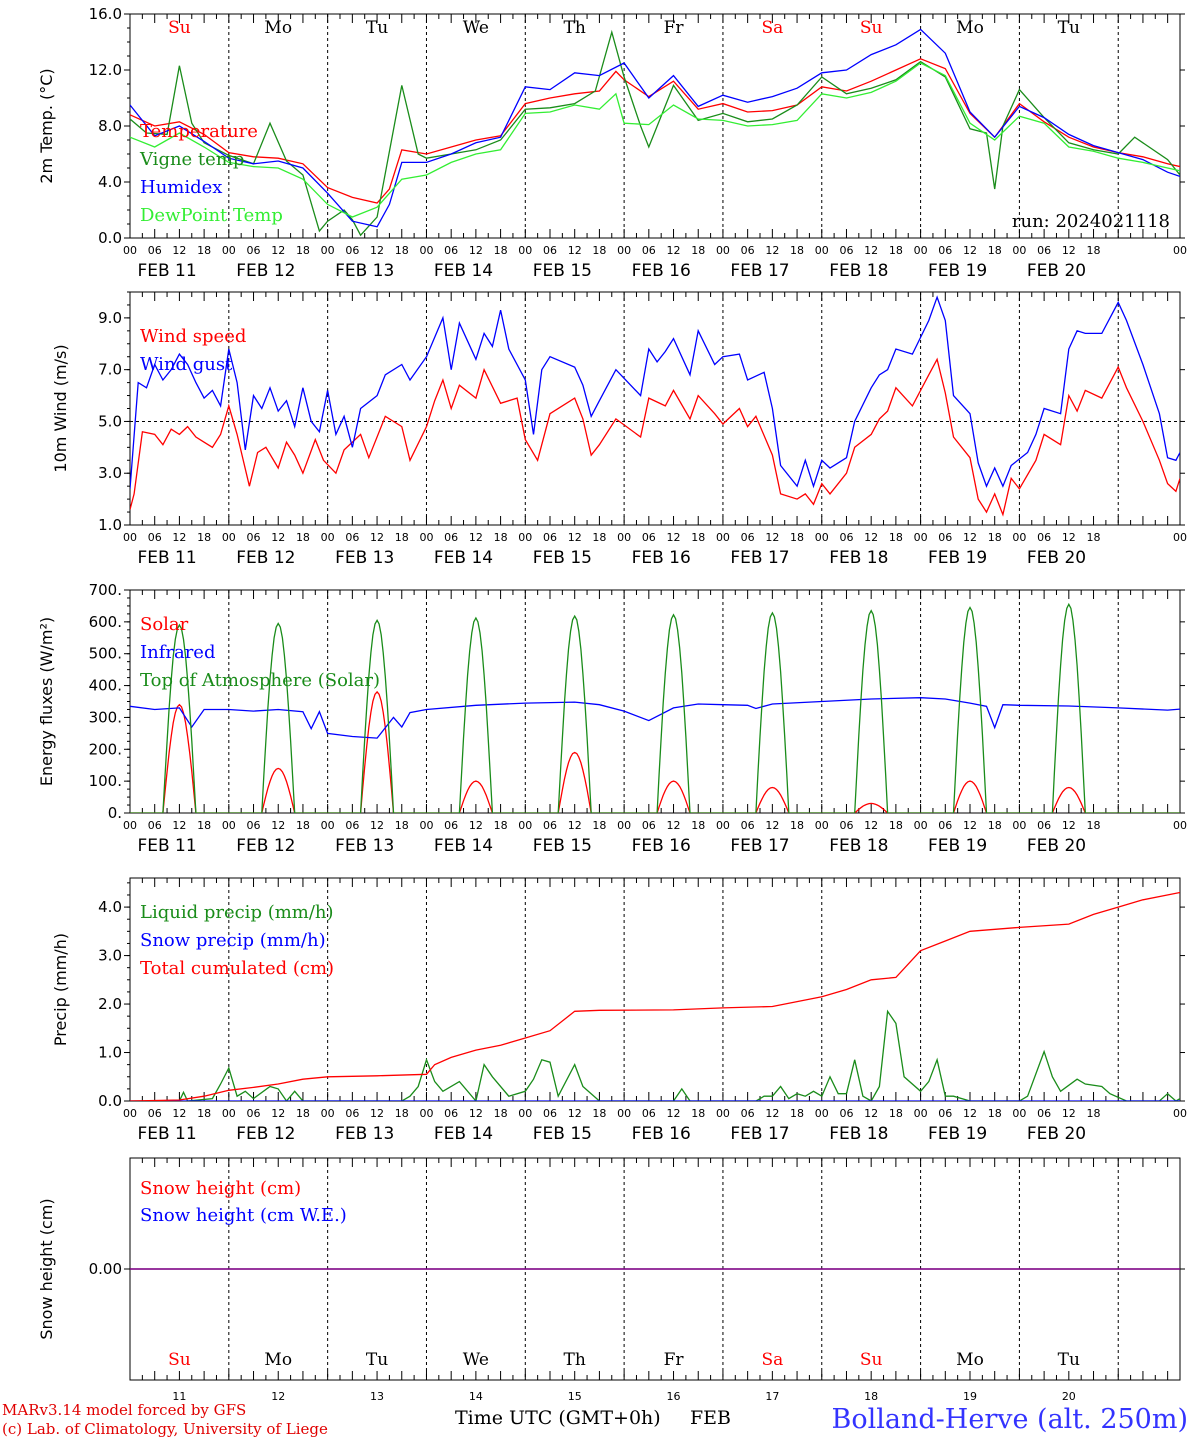 Image resolution: width=1194 pixels, height=1440 pixels. Describe the element at coordinates (655, 132) in the screenshot. I see `series-group` at that location.